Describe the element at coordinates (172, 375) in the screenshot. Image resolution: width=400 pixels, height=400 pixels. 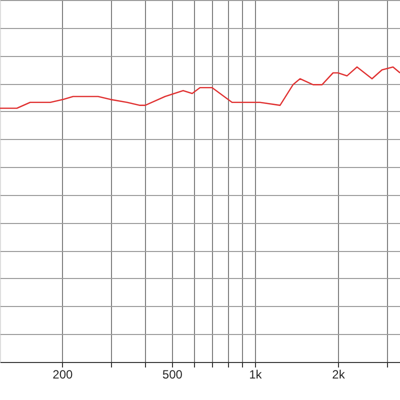
I see `x-tick-label: 500` at that location.